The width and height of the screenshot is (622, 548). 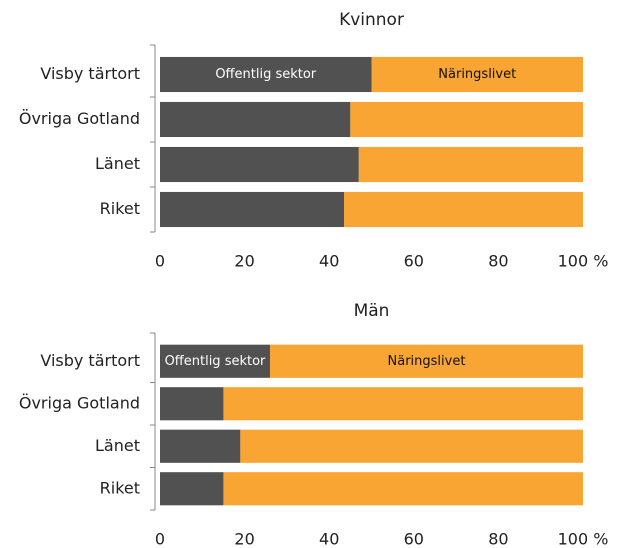 I want to click on chart-title: Män, so click(x=372, y=311).